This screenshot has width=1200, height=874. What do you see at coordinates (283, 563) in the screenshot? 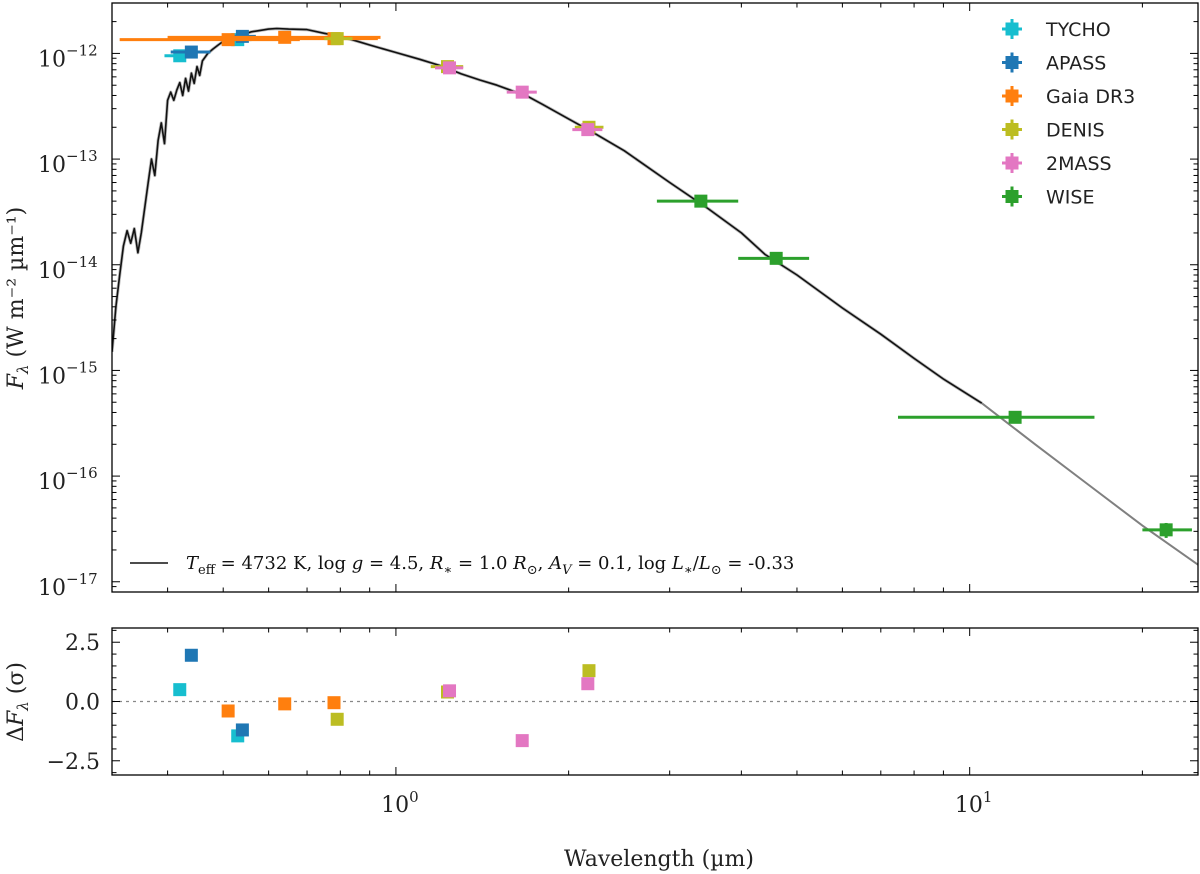
I see `model-legend-label-part: = 4732 K, log` at bounding box center [283, 563].